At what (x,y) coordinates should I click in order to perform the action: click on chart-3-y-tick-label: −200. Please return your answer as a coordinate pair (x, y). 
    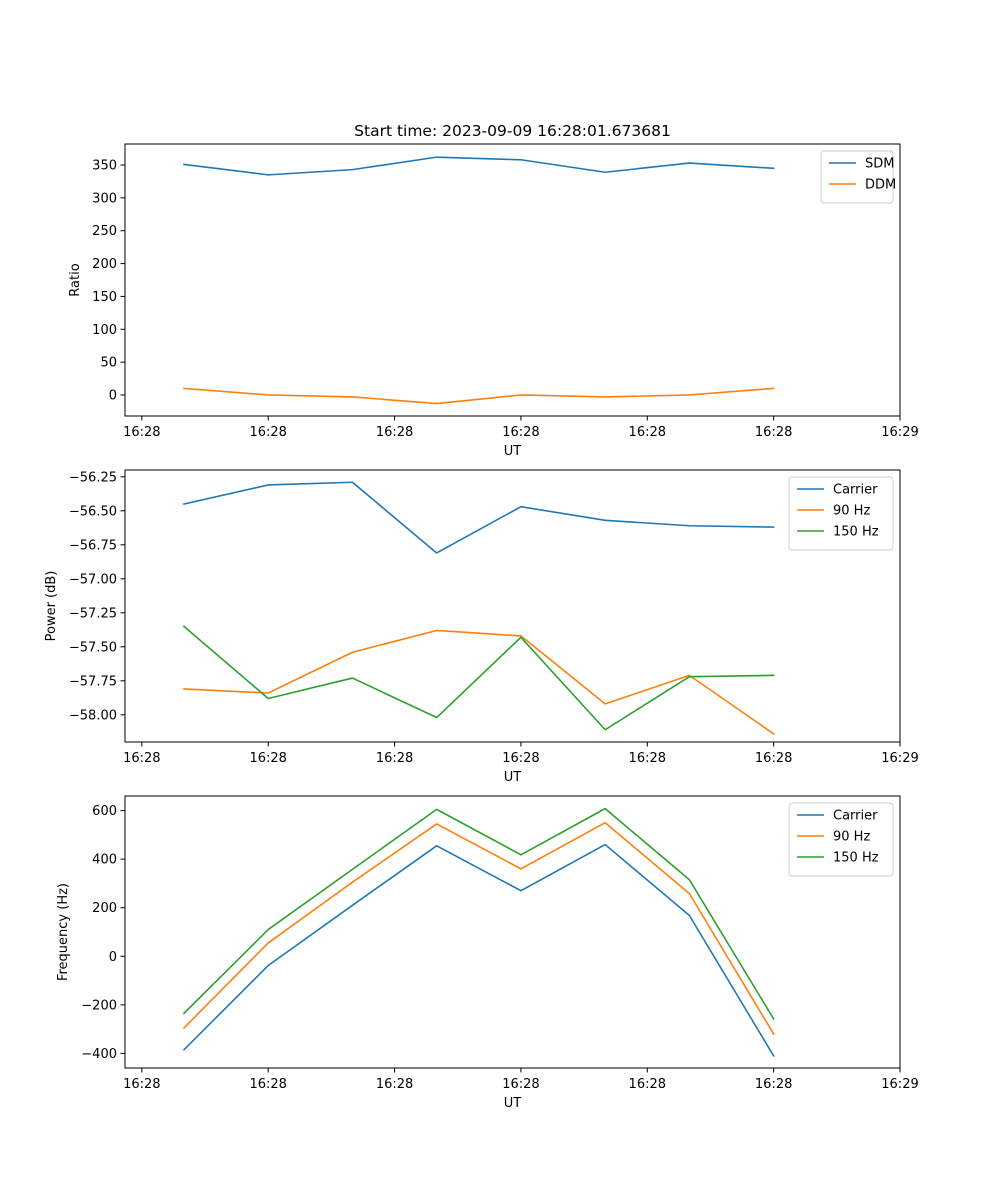
    Looking at the image, I should click on (99, 1005).